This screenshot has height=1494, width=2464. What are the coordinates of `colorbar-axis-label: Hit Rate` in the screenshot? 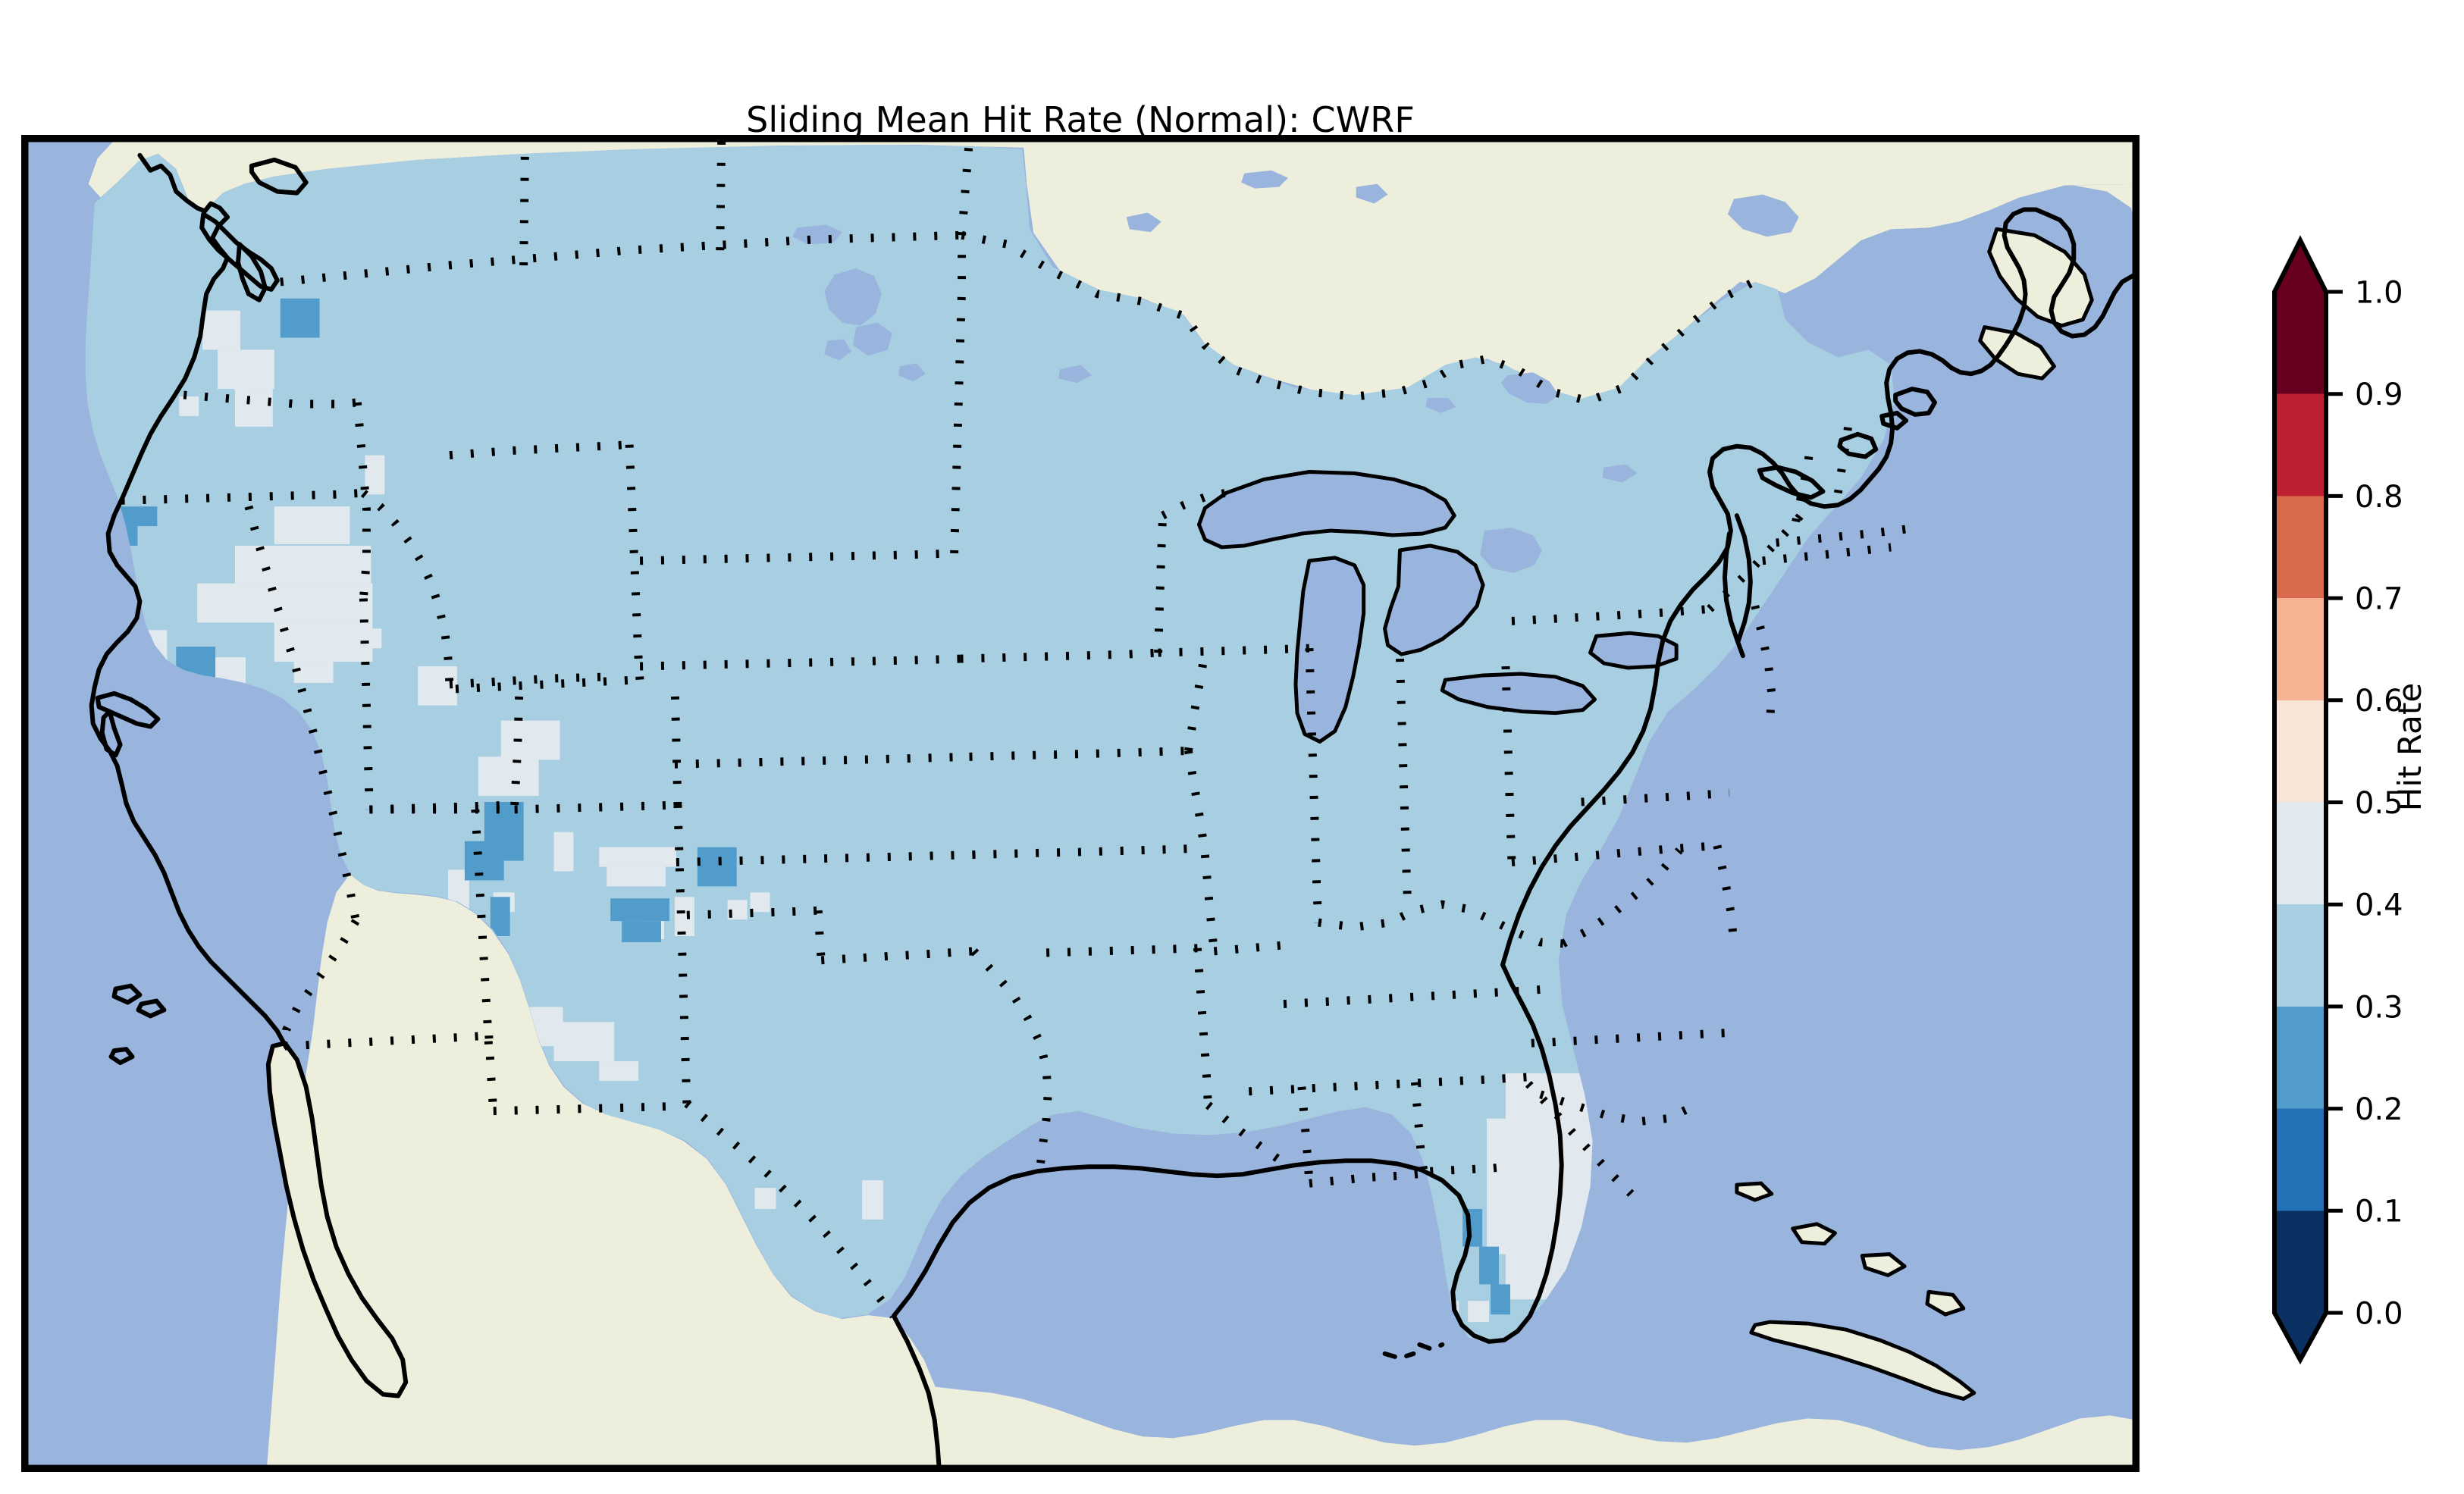 It's located at (2409, 747).